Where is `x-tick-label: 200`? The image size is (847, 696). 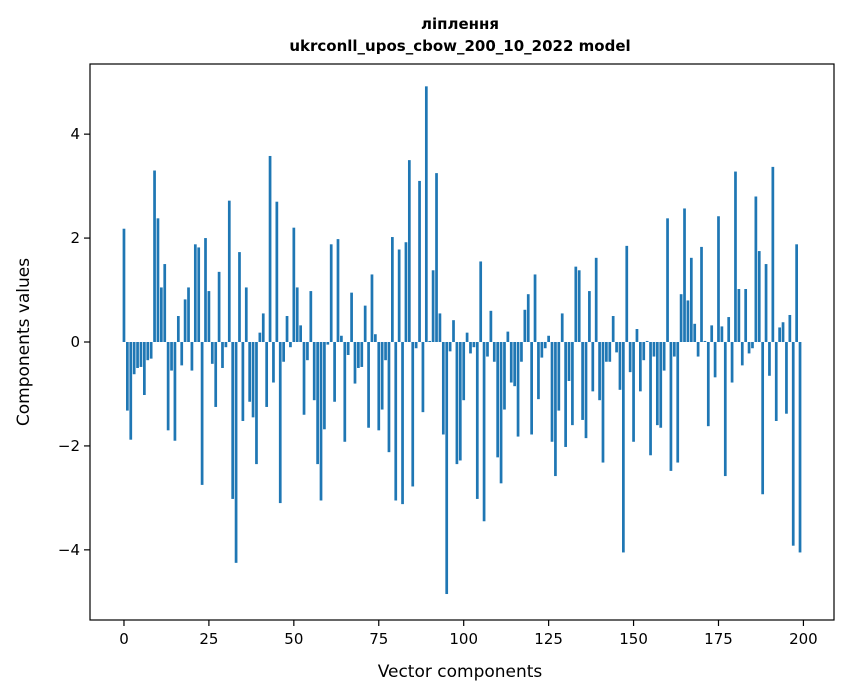 x-tick-label: 200 is located at coordinates (803, 639).